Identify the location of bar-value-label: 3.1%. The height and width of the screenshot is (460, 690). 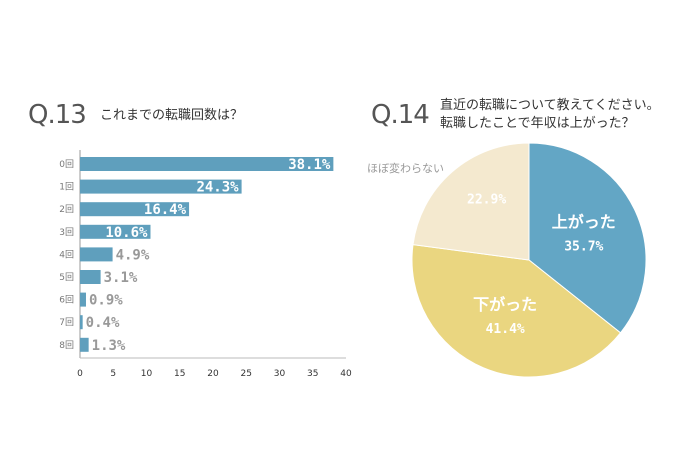
(121, 278).